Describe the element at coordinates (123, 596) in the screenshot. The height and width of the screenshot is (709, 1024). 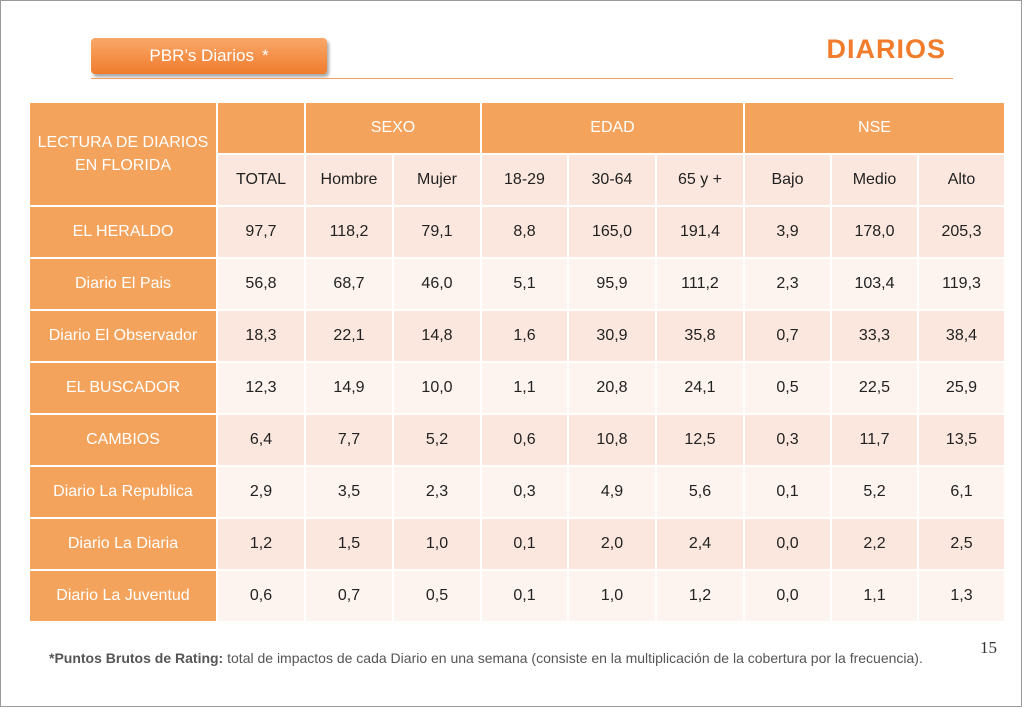
I see `row-header: Diario La Juventud` at that location.